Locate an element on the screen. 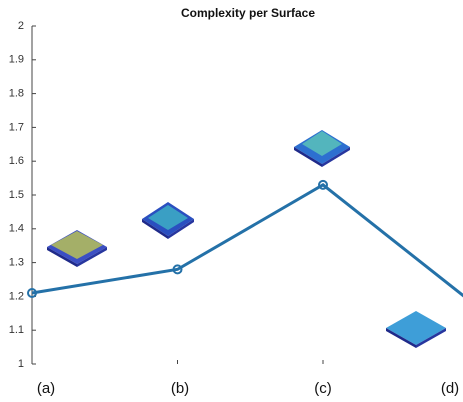 The width and height of the screenshot is (463, 402). surface-d is located at coordinates (416, 329).